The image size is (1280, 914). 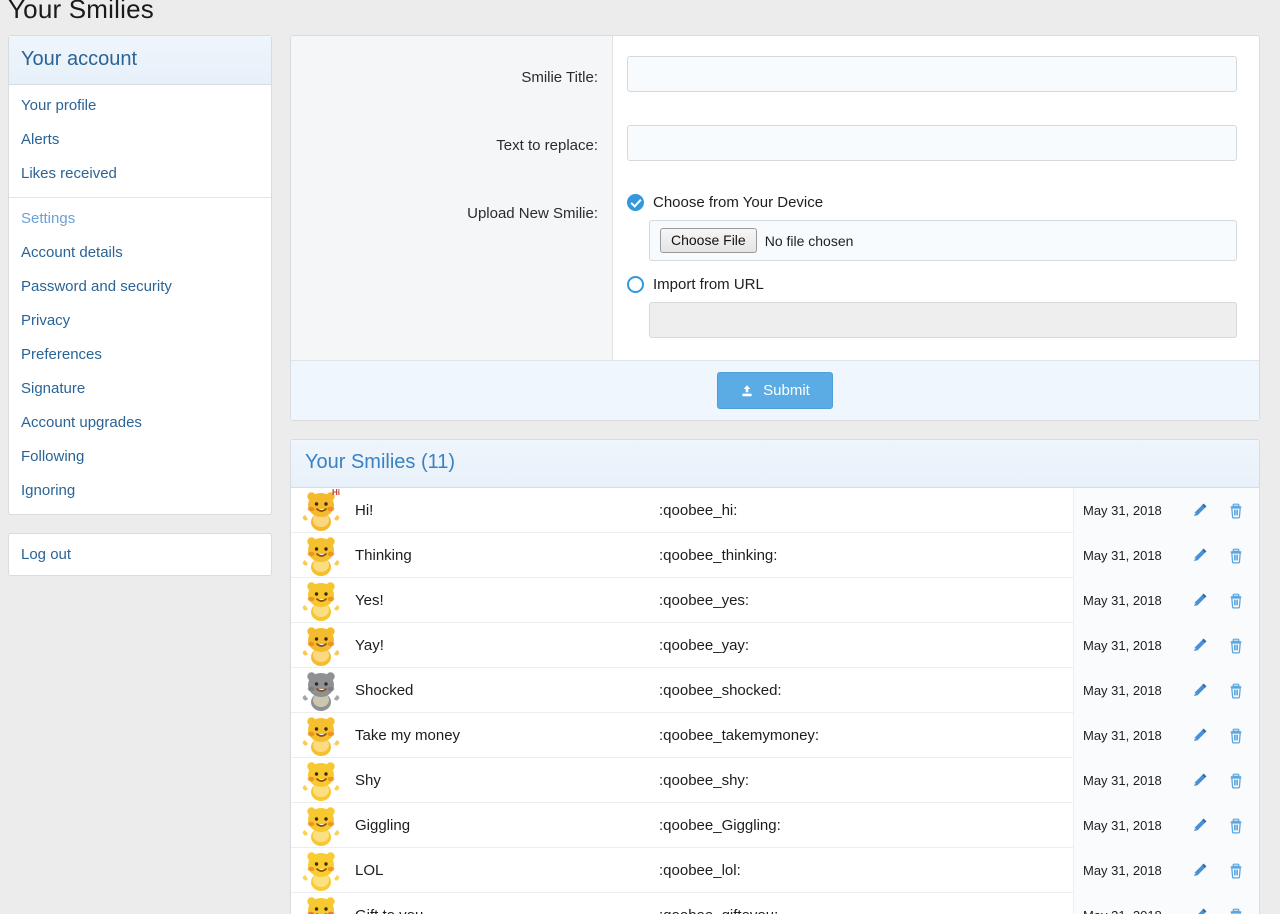 I want to click on table-row: Shy :qoobee_shy: May 31, 2018, so click(x=775, y=780).